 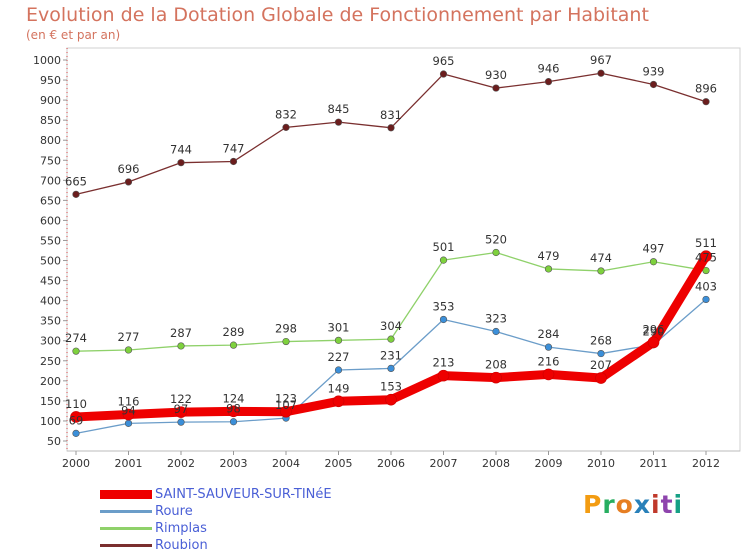 I want to click on data-label: 939, so click(x=654, y=71).